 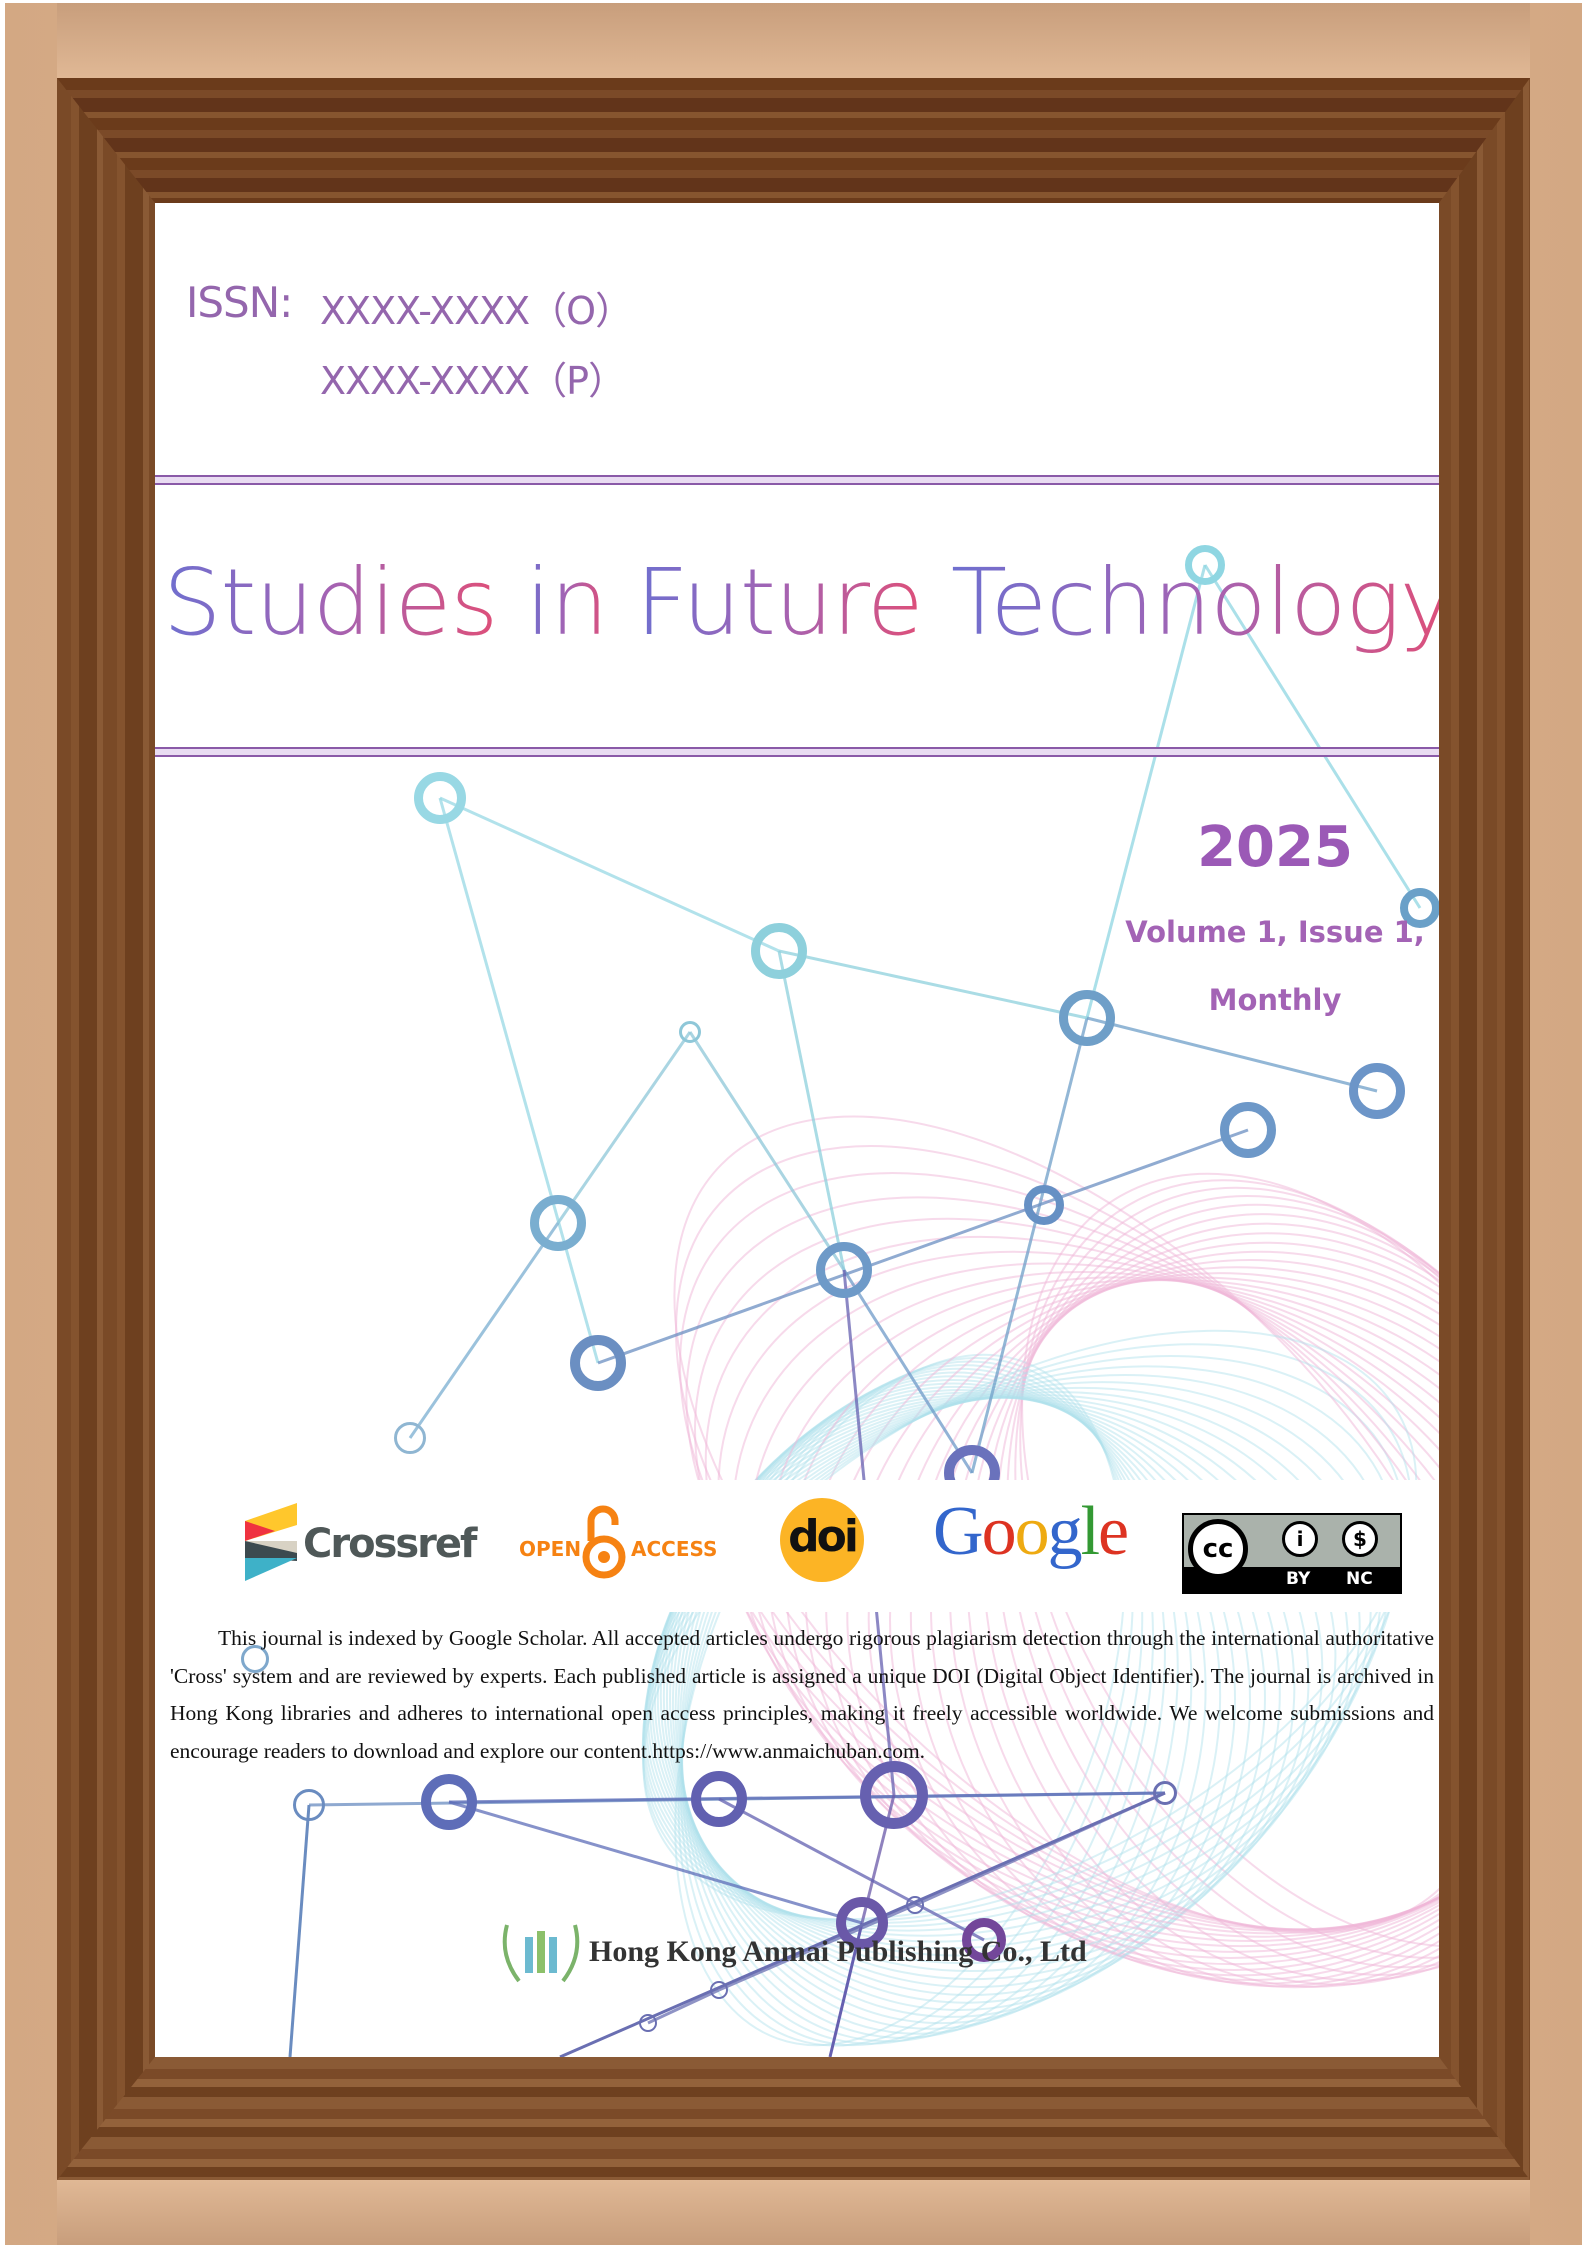 I want to click on laurel-pillars-icon, so click(x=541, y=1953).